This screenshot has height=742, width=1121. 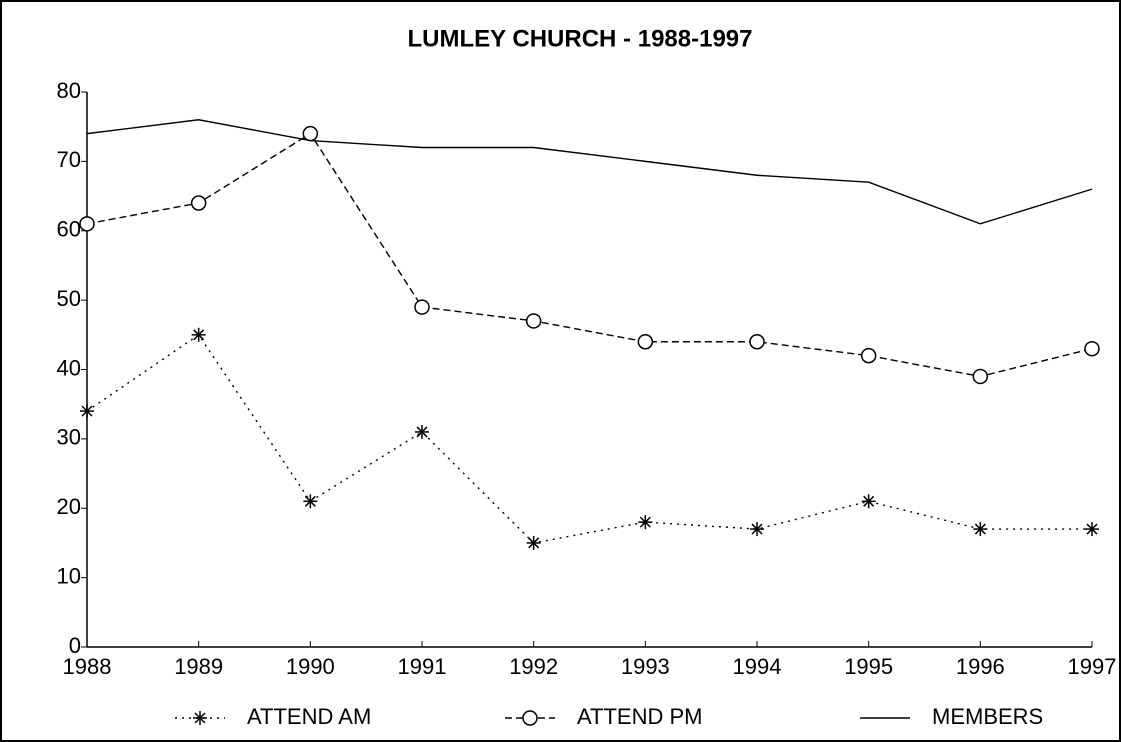 I want to click on legend-label: ATTEND PM, so click(x=639, y=716).